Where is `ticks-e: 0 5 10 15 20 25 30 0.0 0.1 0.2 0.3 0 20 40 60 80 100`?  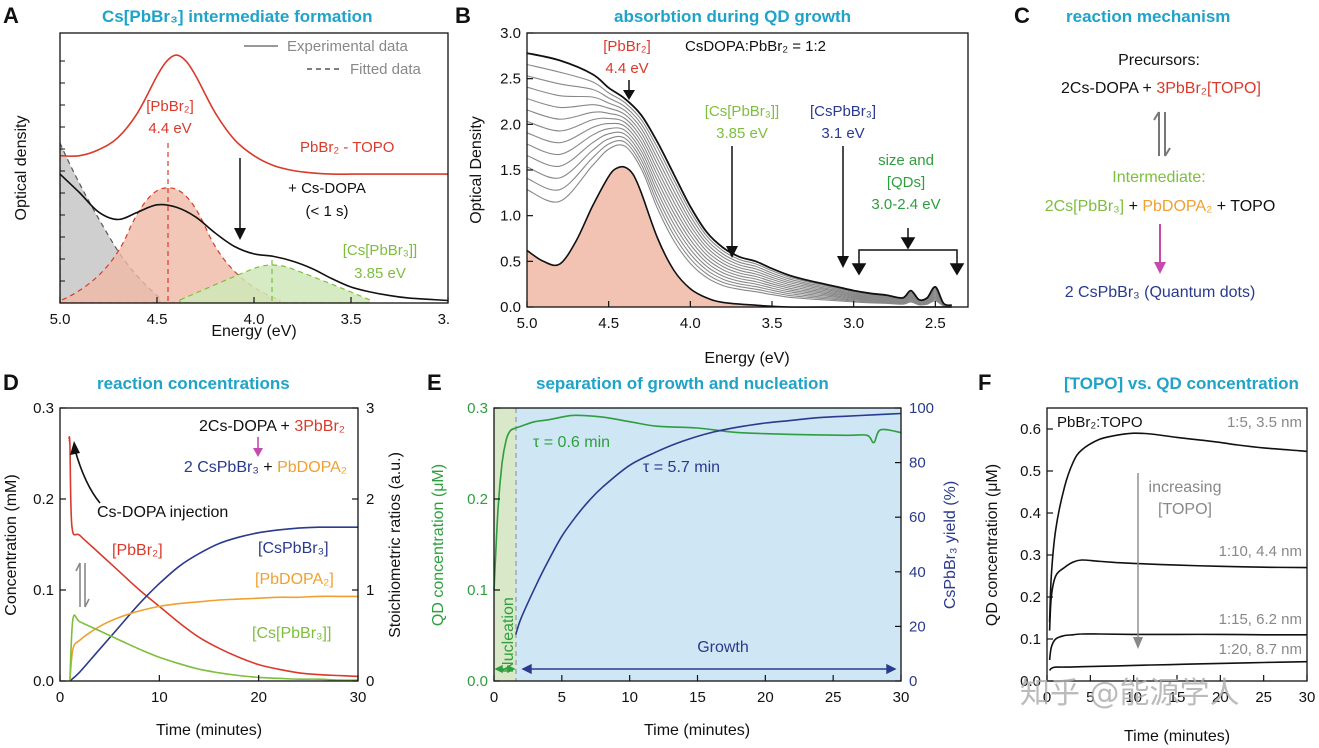 ticks-e: 0 5 10 15 20 25 30 0.0 0.1 0.2 0.3 0 20 40 60 80 100 is located at coordinates (700, 553).